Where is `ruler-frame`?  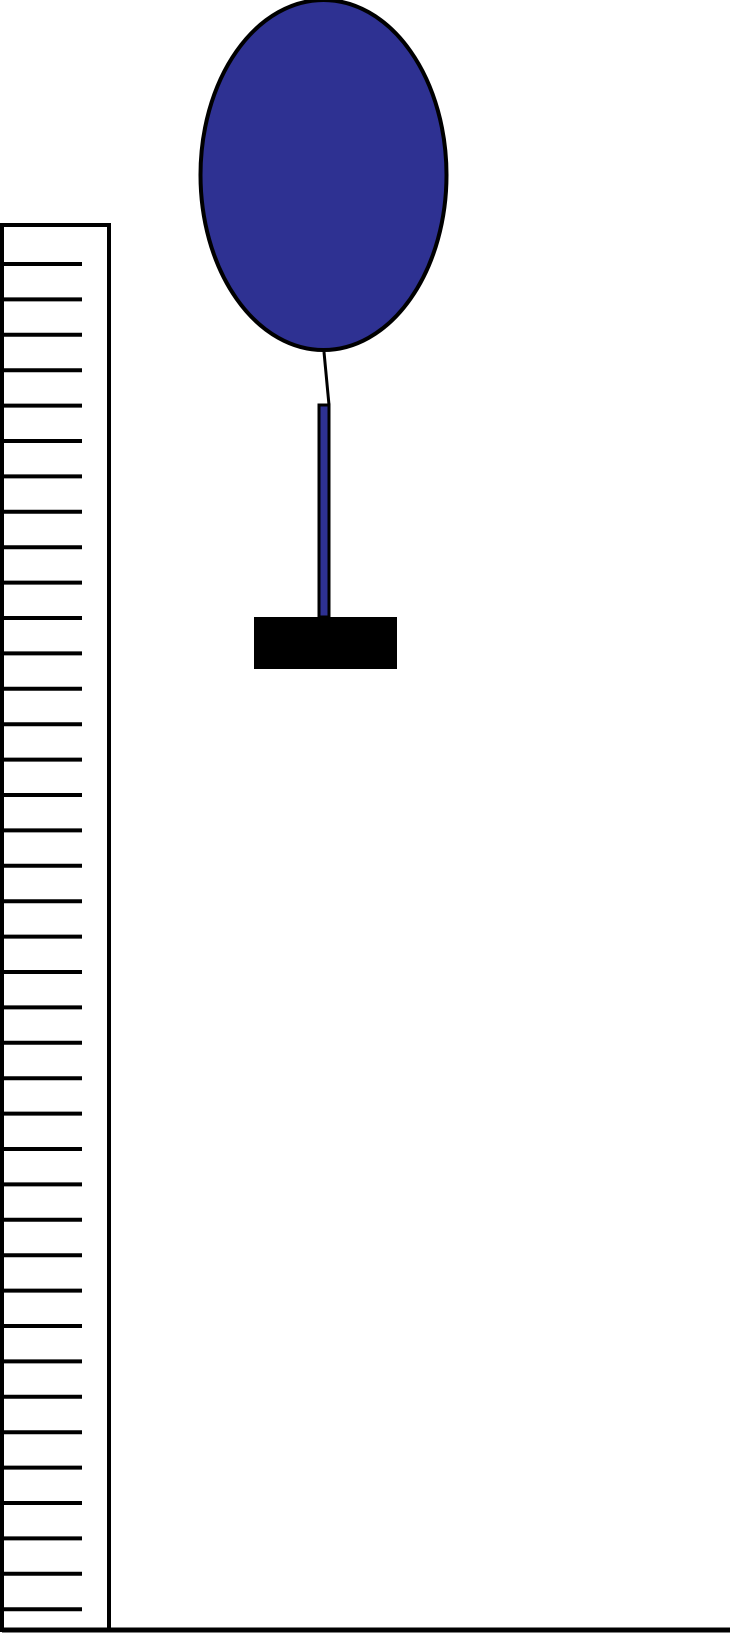 ruler-frame is located at coordinates (55, 927).